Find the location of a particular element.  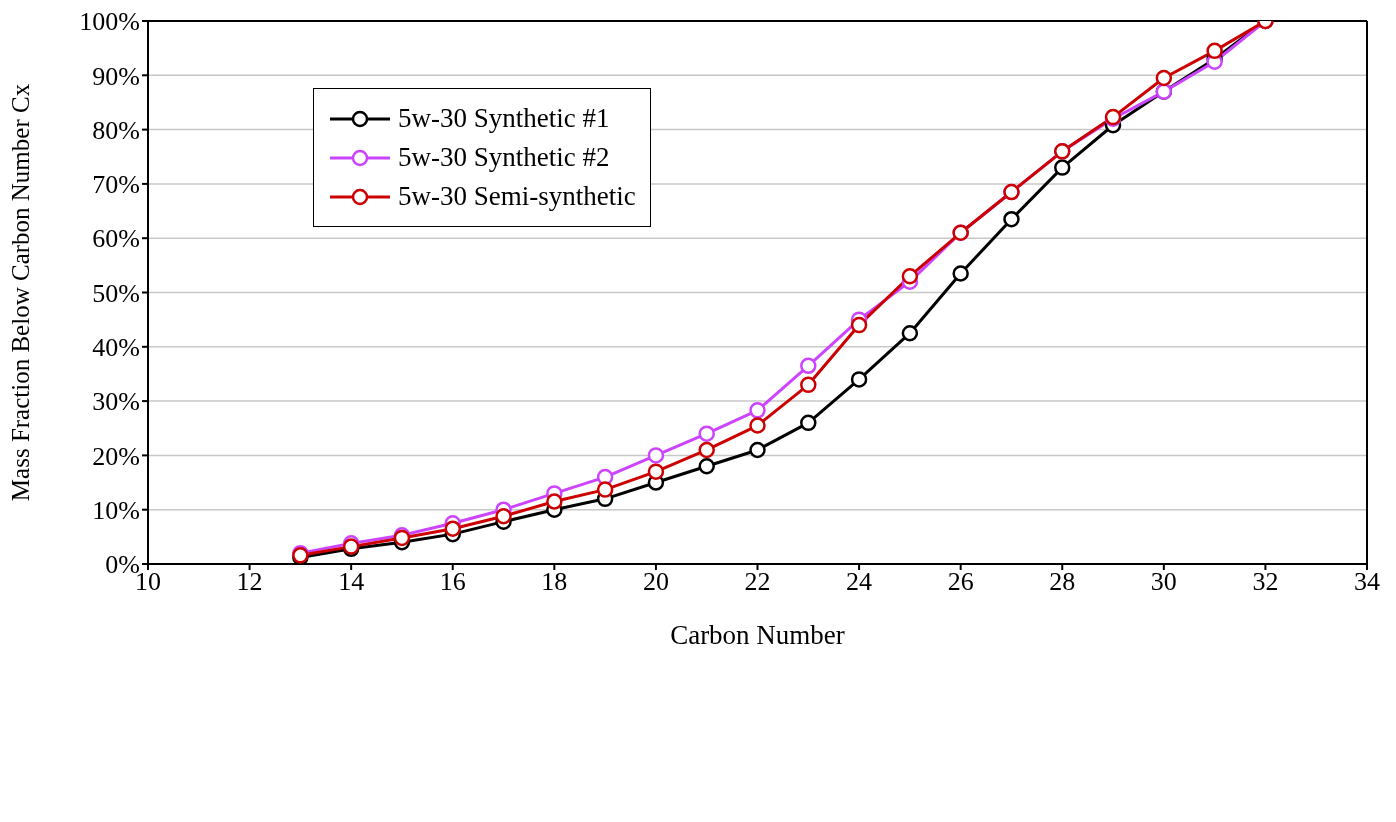

y-tick-label: 90% is located at coordinates (116, 76).